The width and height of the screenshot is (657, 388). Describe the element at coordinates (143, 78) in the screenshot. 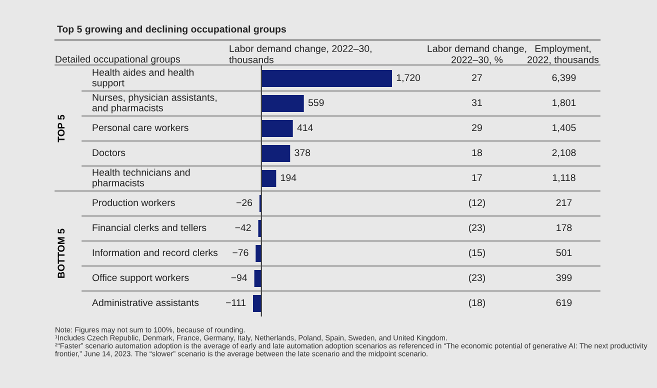

I see `y-tick-label: Health aides and health support` at that location.